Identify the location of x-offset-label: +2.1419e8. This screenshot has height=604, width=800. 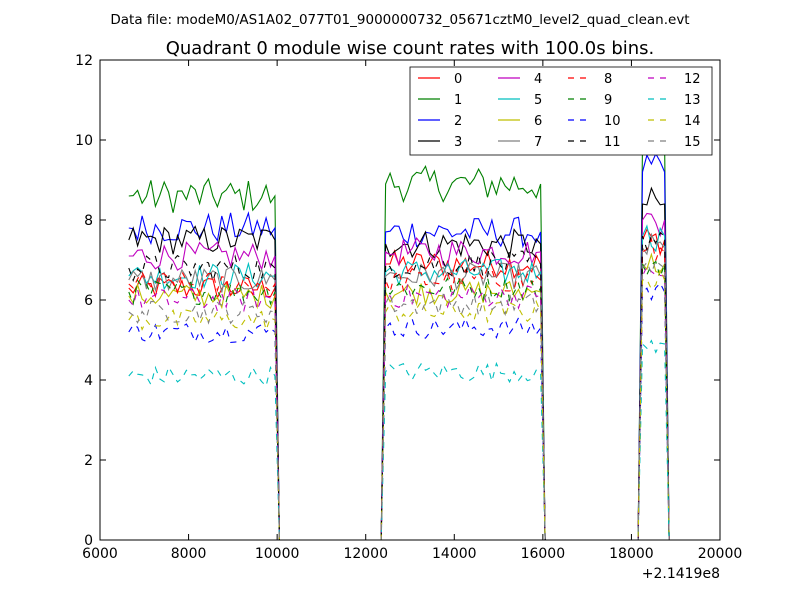
(681, 574).